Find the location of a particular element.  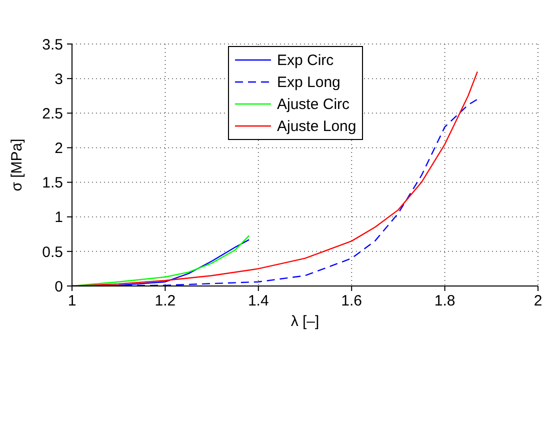

y-tick-label: 1.5 is located at coordinates (52, 183).